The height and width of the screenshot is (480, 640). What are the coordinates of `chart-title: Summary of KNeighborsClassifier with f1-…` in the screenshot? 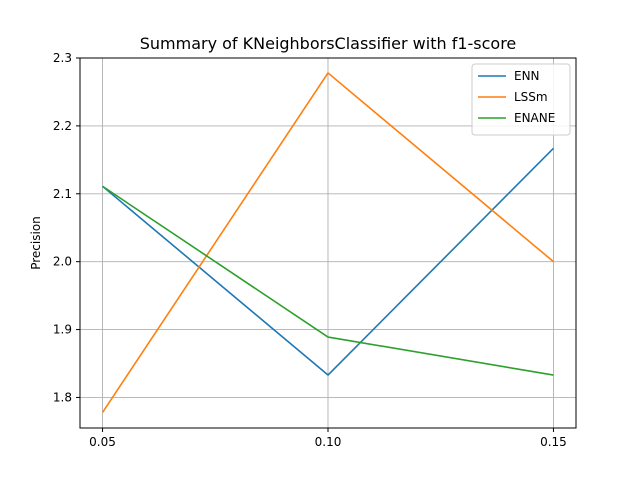 It's located at (328, 43).